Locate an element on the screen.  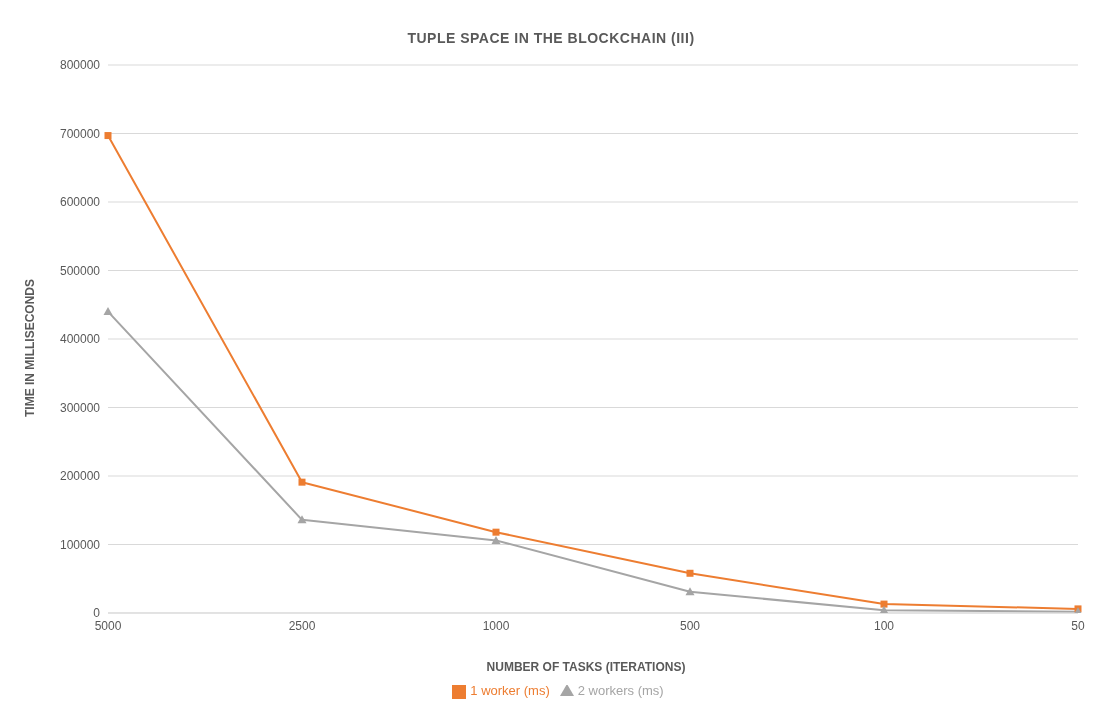
y-tick-label: 100000 is located at coordinates (80, 544).